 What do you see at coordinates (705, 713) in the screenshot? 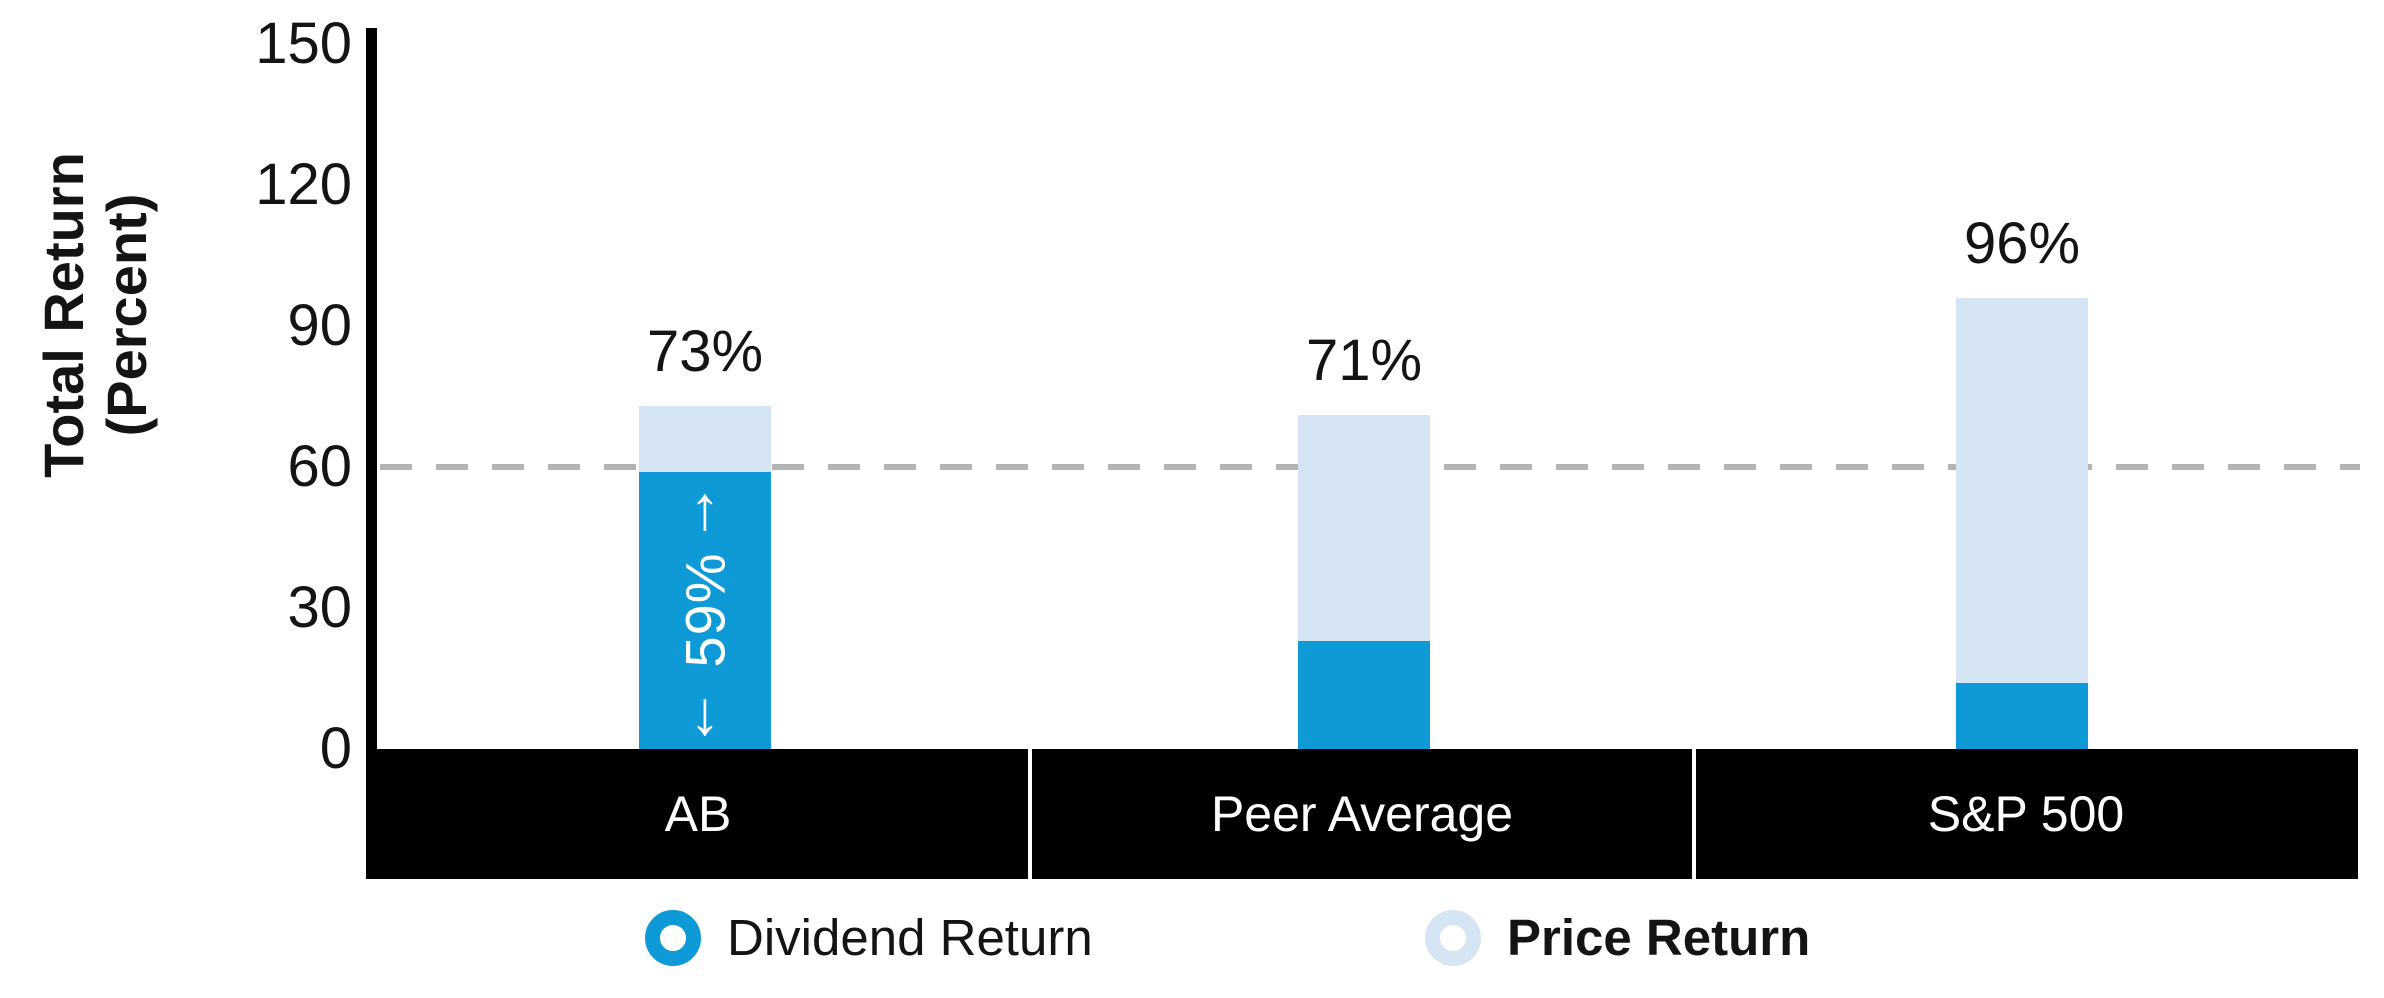
I see `down-arrow-icon: ↓` at bounding box center [705, 713].